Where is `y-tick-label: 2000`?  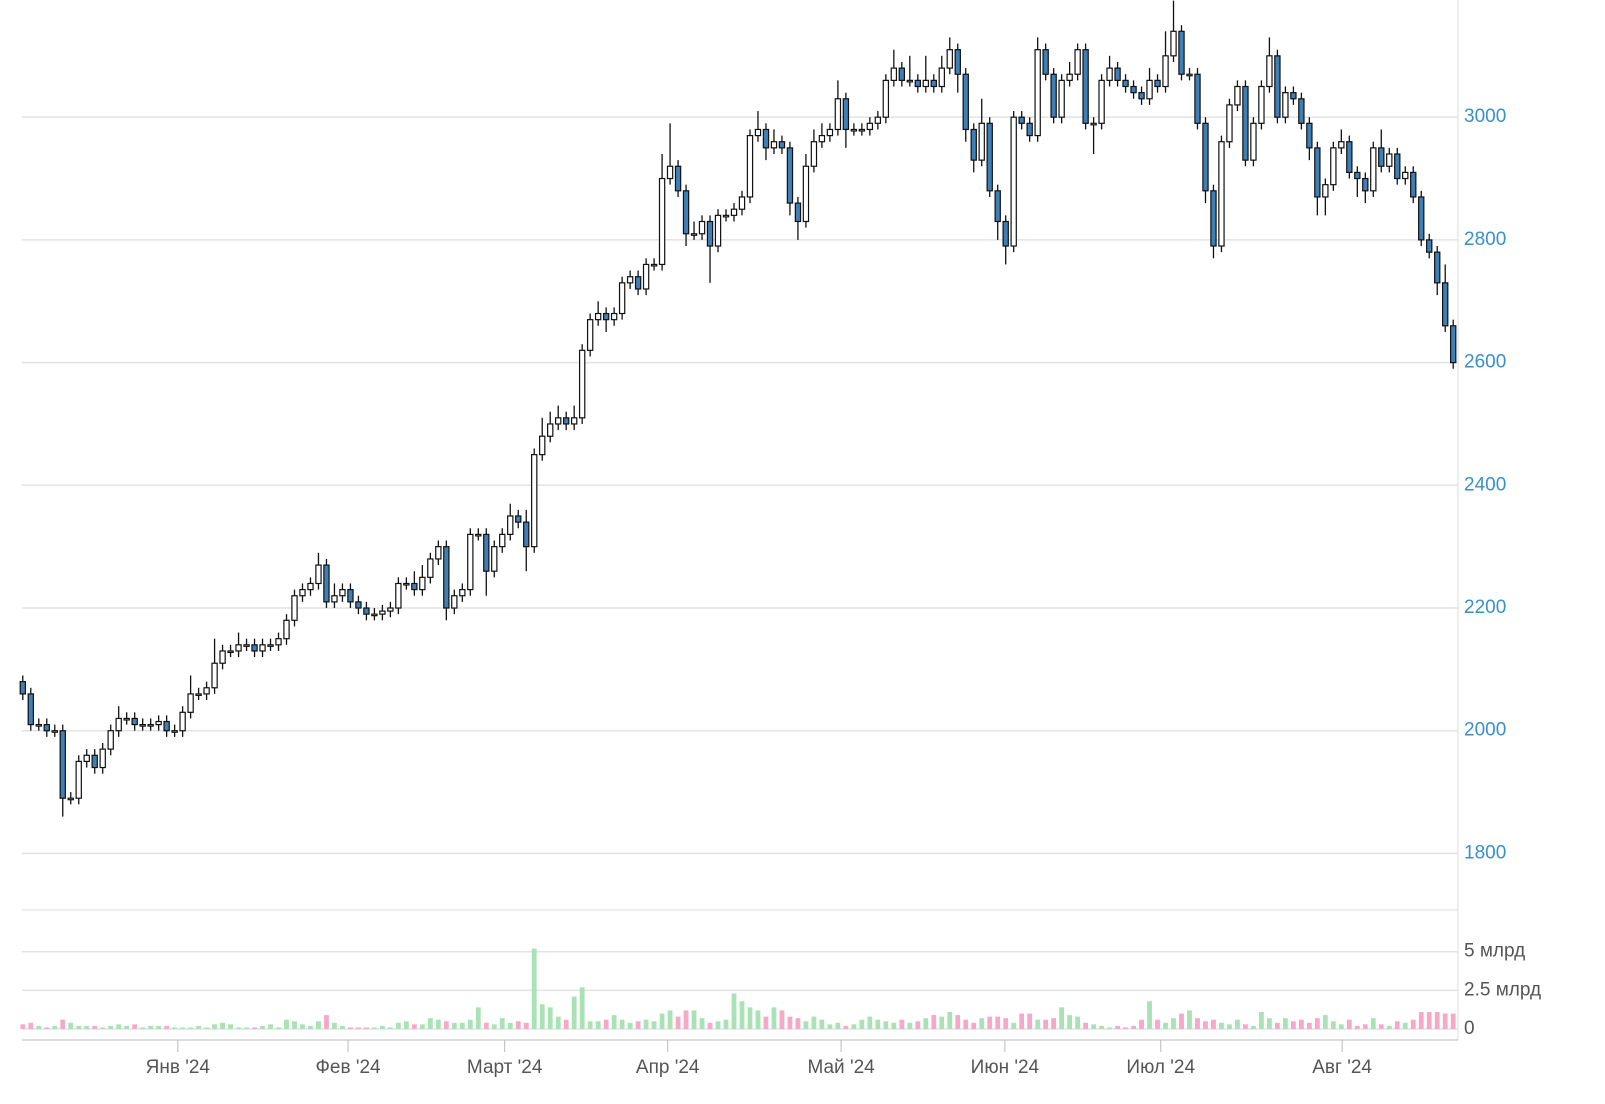
y-tick-label: 2000 is located at coordinates (1485, 730).